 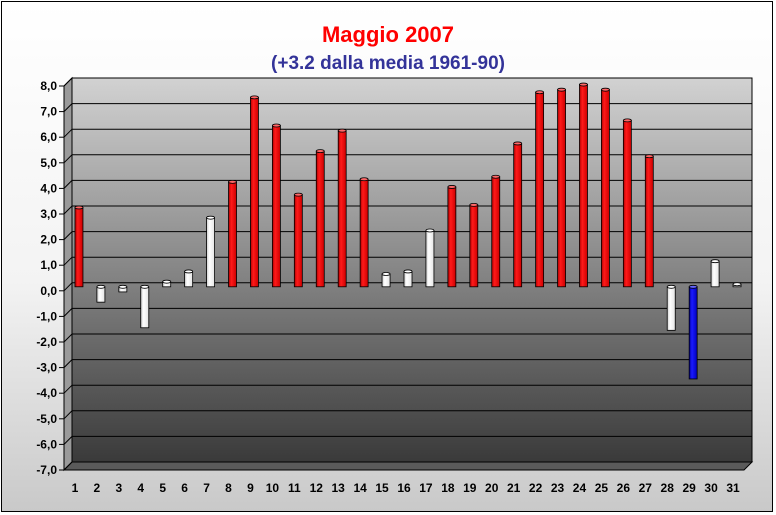 What do you see at coordinates (46, 342) in the screenshot?
I see `y-tick-label: -2,0` at bounding box center [46, 342].